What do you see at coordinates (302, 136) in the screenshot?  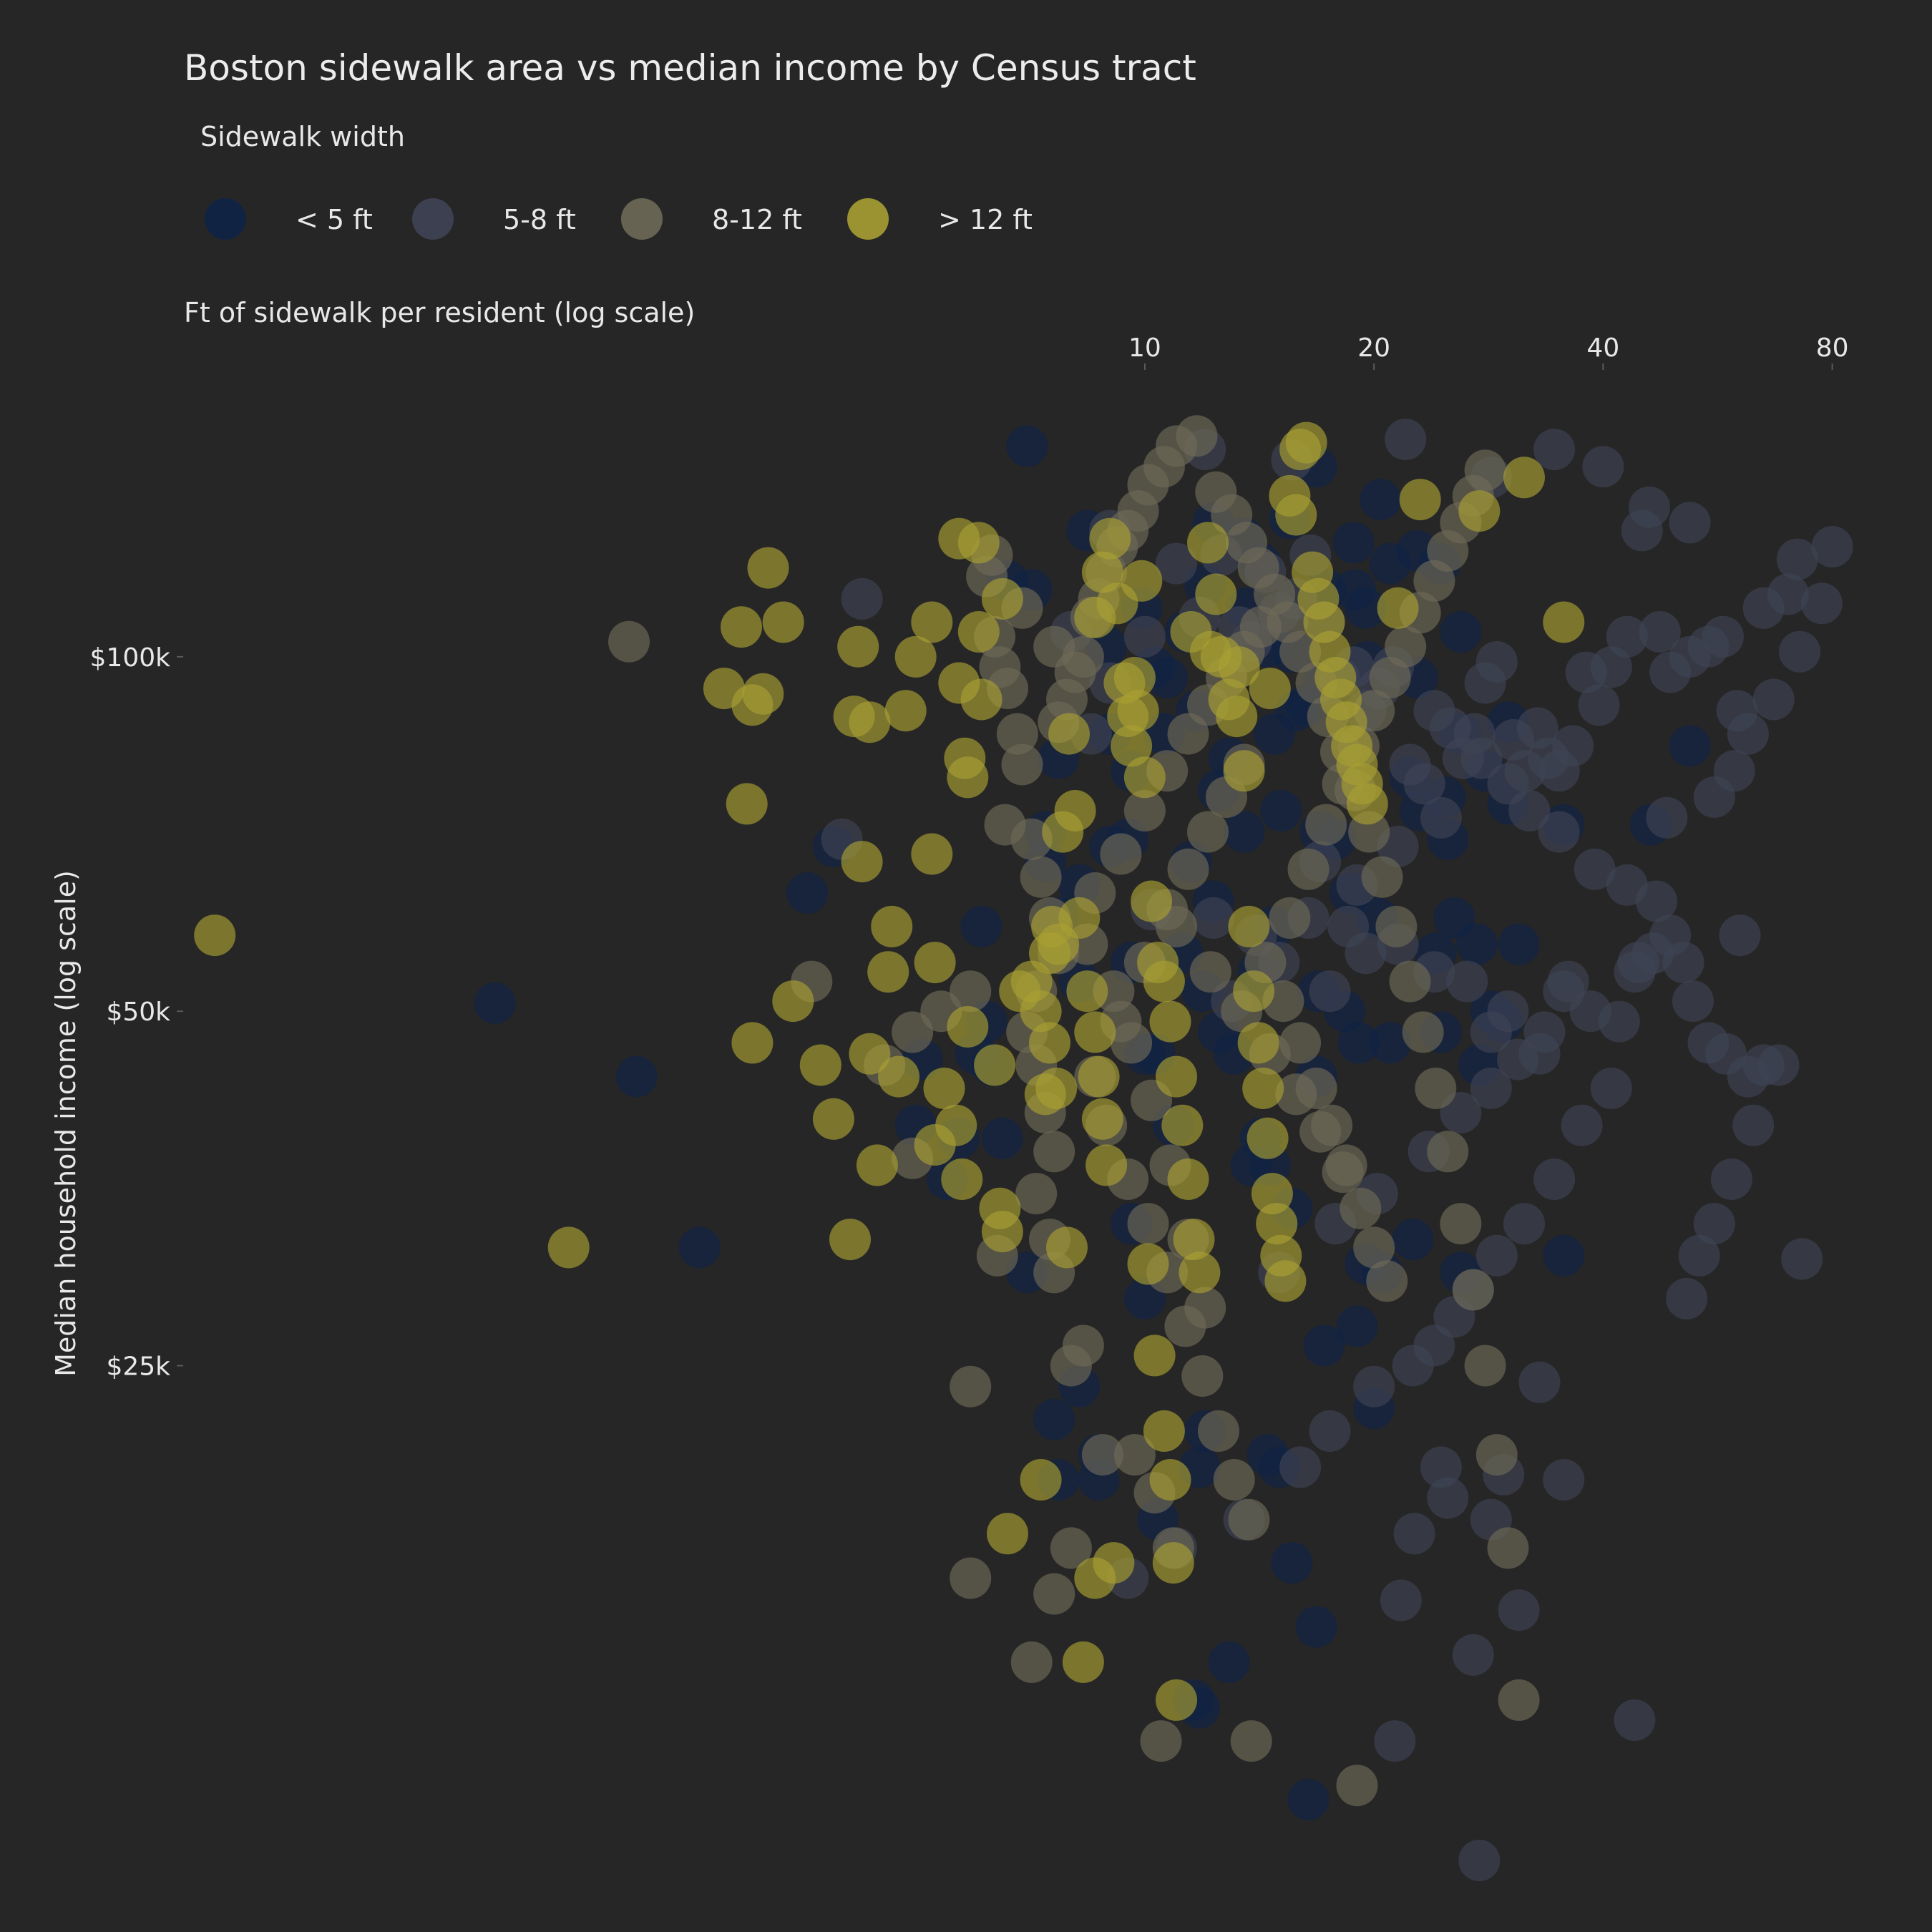 I see `legend-title: Sidewalk width` at bounding box center [302, 136].